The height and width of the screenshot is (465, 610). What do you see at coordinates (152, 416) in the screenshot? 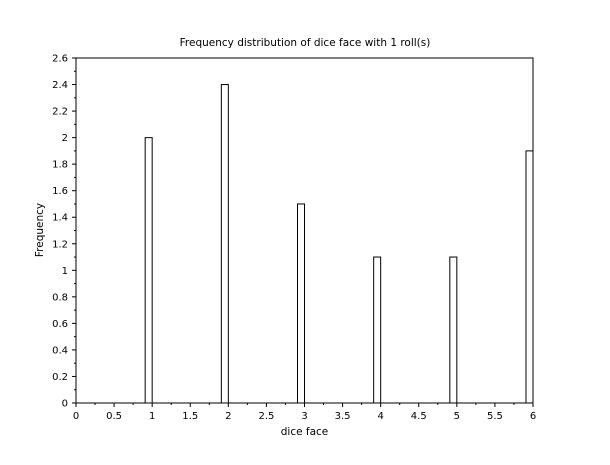
I see `x-tick-label: 1` at bounding box center [152, 416].